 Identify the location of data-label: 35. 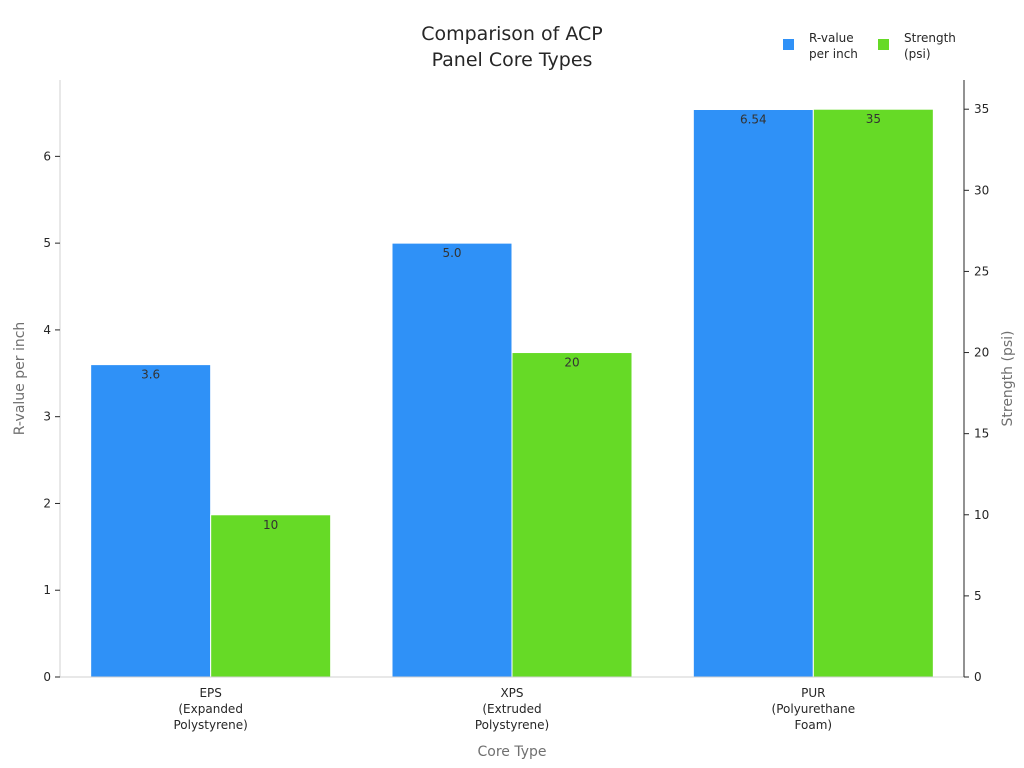
(873, 119).